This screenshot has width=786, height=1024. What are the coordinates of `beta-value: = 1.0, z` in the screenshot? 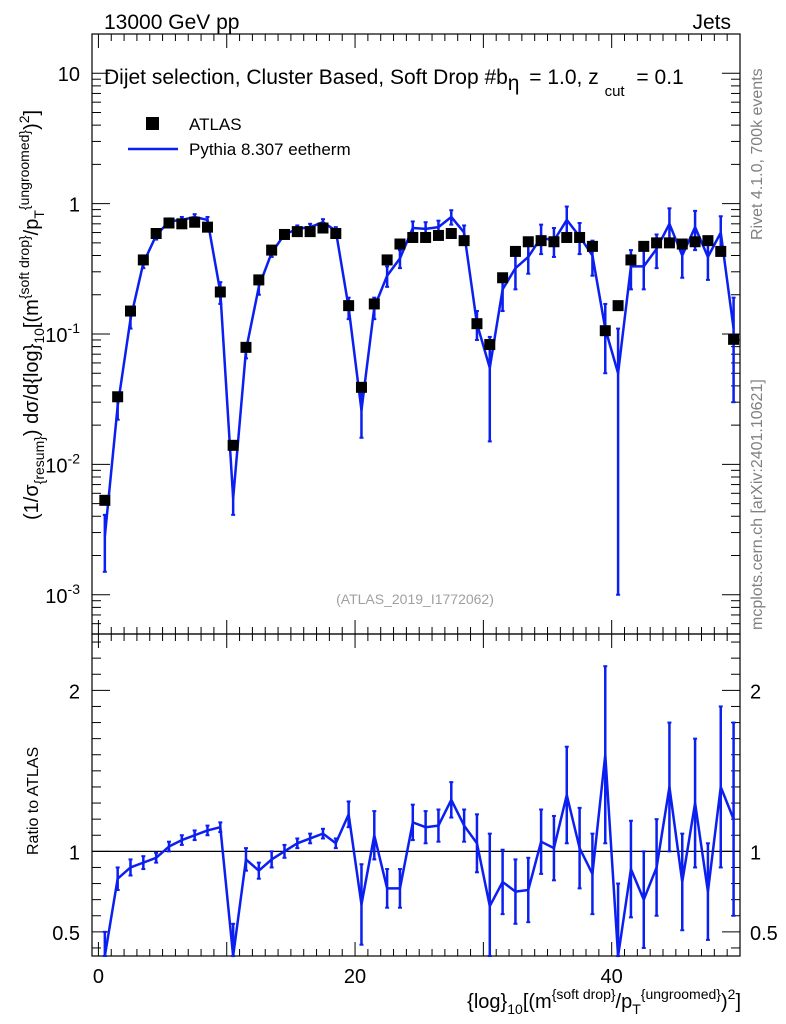 It's located at (563, 77).